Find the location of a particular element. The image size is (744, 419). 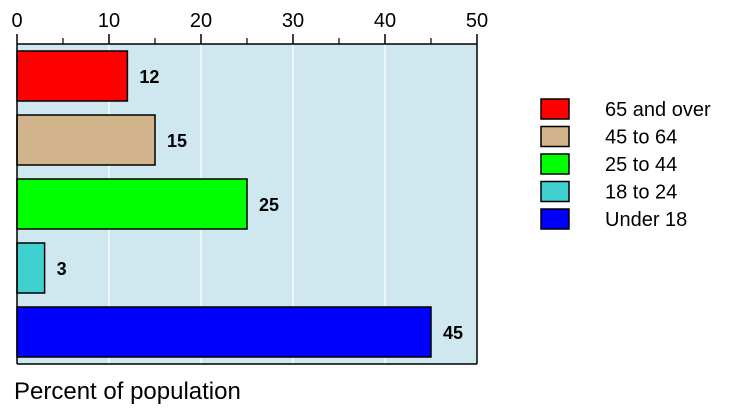

data-label-3: 3 is located at coordinates (62, 269).